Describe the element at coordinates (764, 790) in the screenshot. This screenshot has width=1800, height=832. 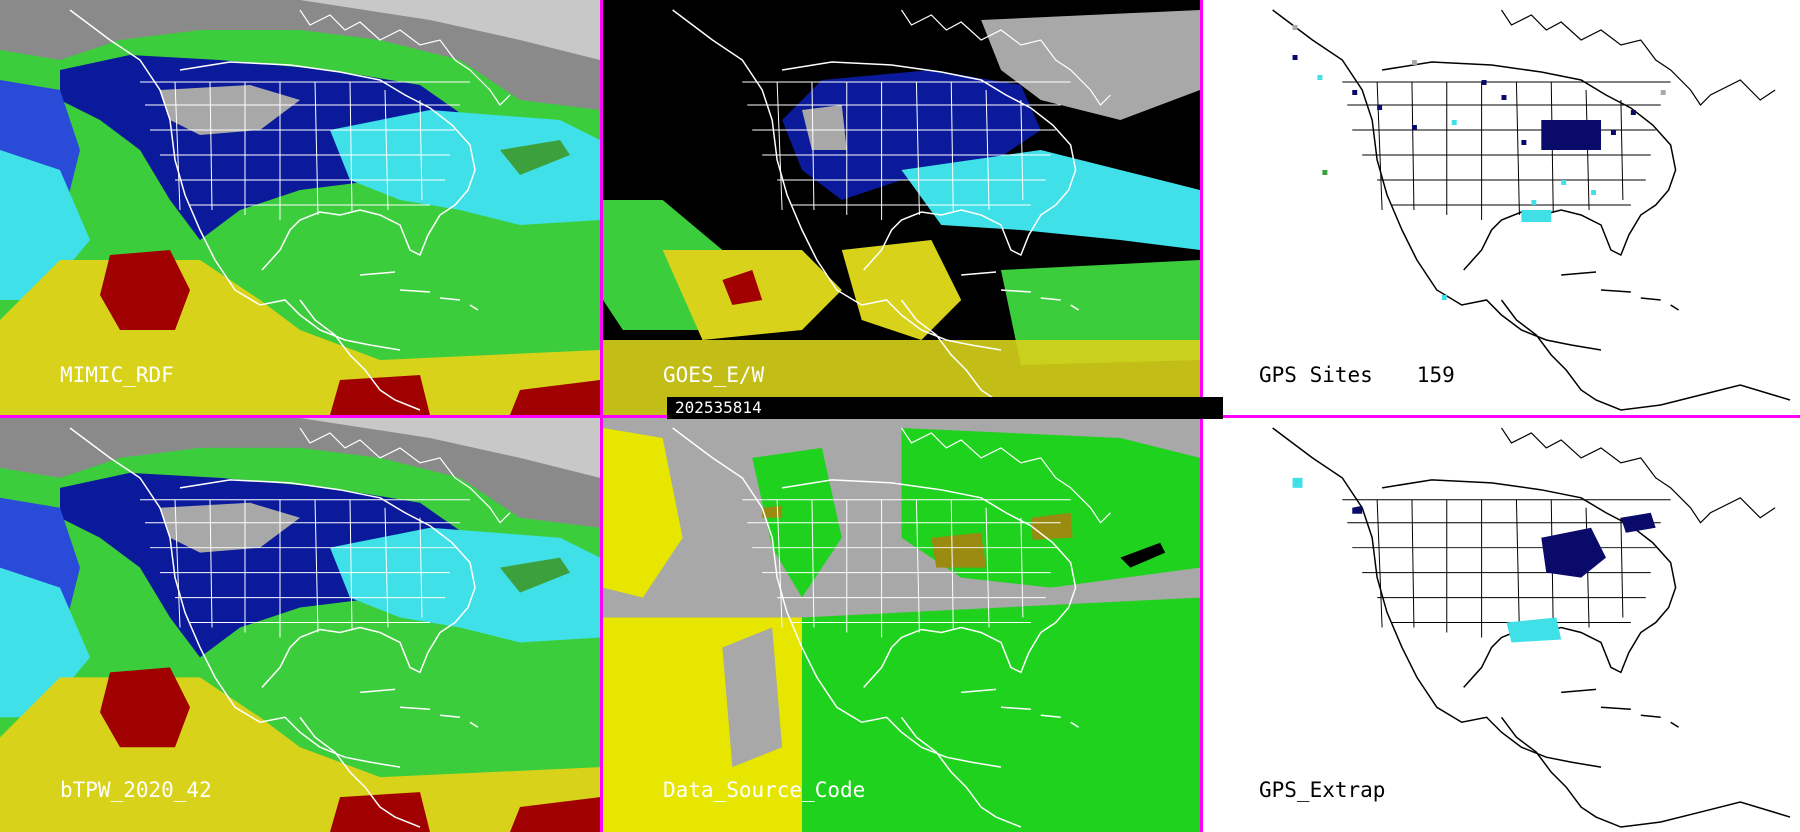
I see `panel-label: Data_Source_Code` at that location.